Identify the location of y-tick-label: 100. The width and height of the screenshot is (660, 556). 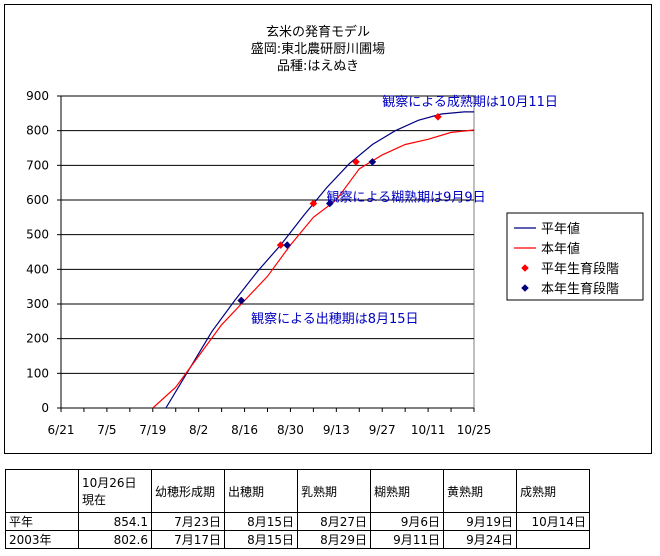
(37, 373).